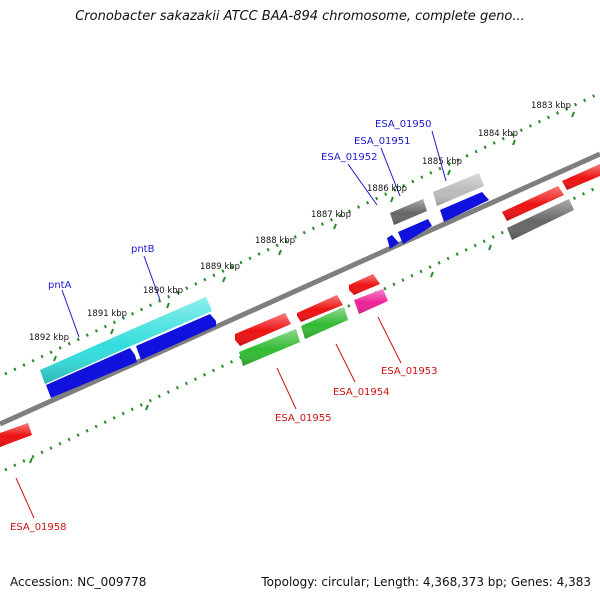  Describe the element at coordinates (415, 231) in the screenshot. I see `gene-ESA_01951-blue` at that location.